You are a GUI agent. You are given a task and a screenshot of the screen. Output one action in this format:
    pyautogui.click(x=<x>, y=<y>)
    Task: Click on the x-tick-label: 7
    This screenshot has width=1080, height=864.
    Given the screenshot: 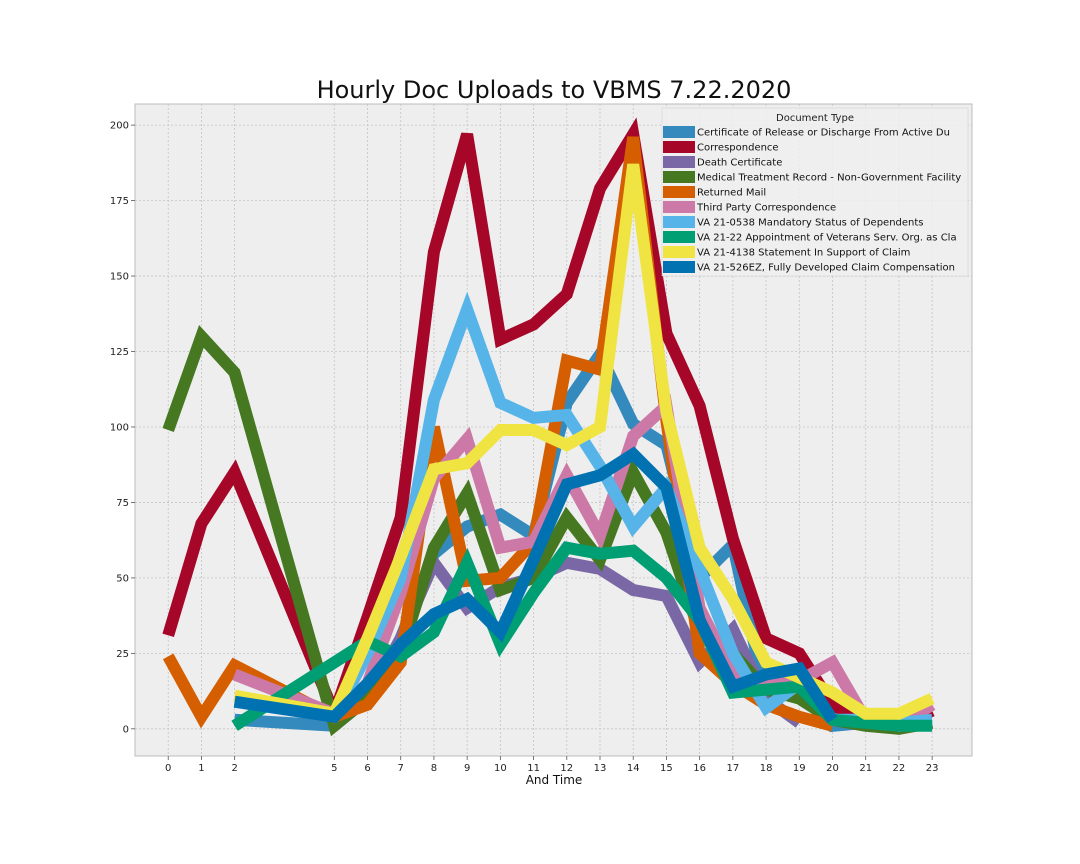 What is the action you would take?
    pyautogui.click(x=401, y=768)
    